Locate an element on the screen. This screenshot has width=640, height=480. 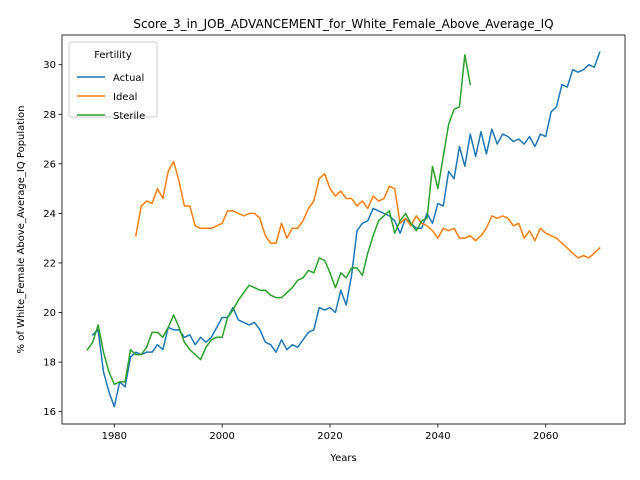
legend: Fertility Actual Ideal Sterile is located at coordinates (113, 81).